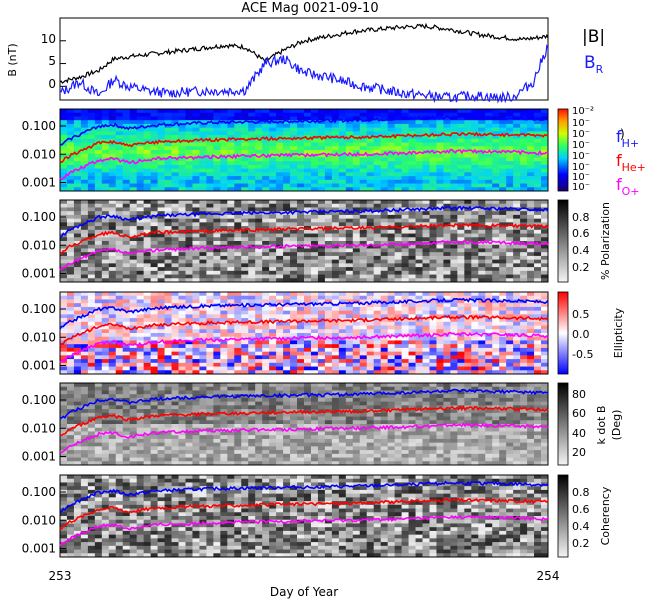  Describe the element at coordinates (60, 576) in the screenshot. I see `x-tick-label-253: 253` at that location.